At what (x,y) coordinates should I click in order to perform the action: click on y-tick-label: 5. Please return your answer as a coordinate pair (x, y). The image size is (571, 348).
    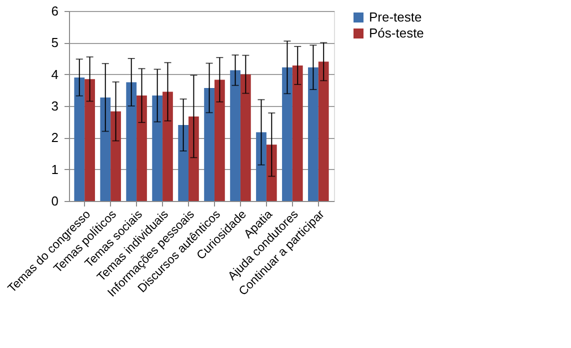
    Looking at the image, I should click on (54, 42).